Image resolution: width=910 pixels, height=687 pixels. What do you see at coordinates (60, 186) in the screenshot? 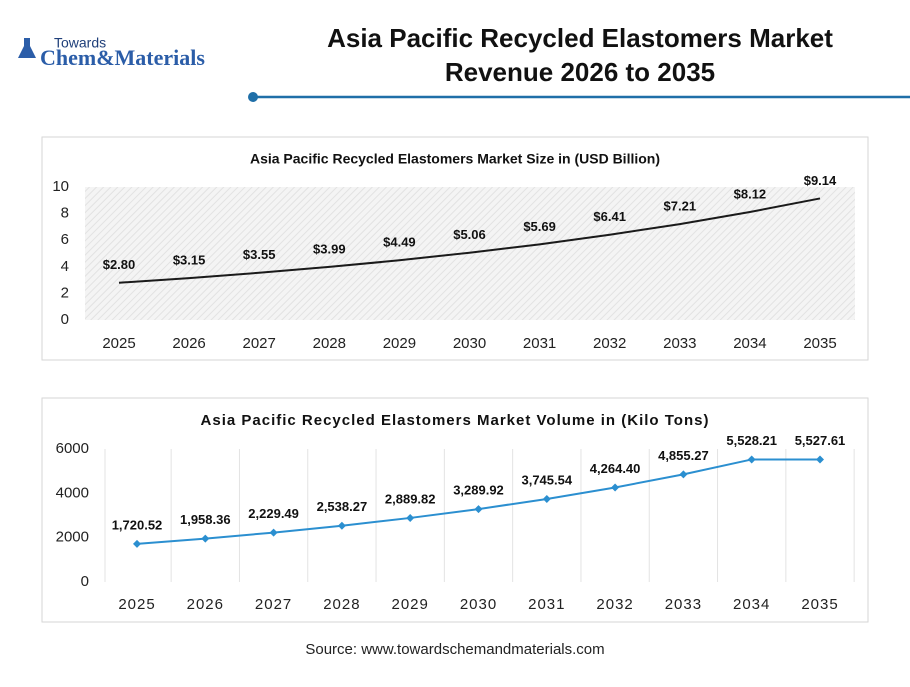
I see `y-tick-label: 10` at bounding box center [60, 186].